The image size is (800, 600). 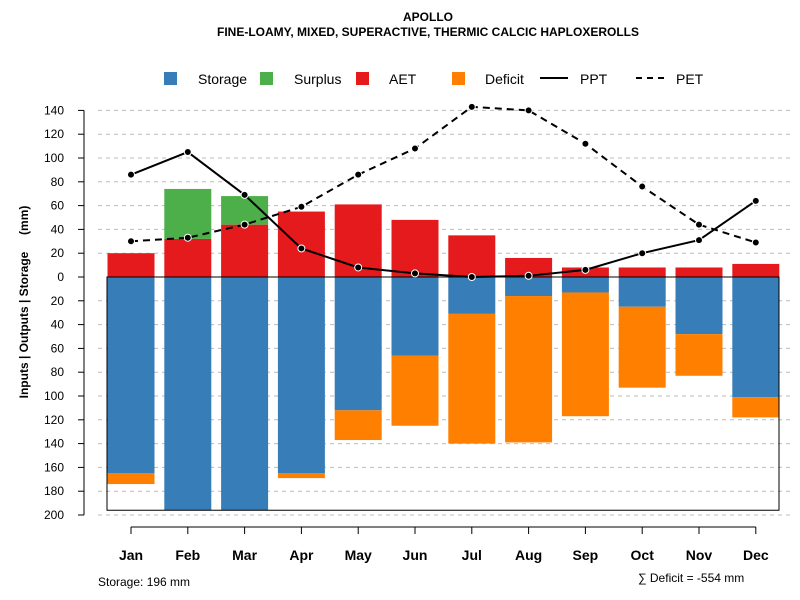 I want to click on legend-label-ppt: PPT, so click(x=594, y=79).